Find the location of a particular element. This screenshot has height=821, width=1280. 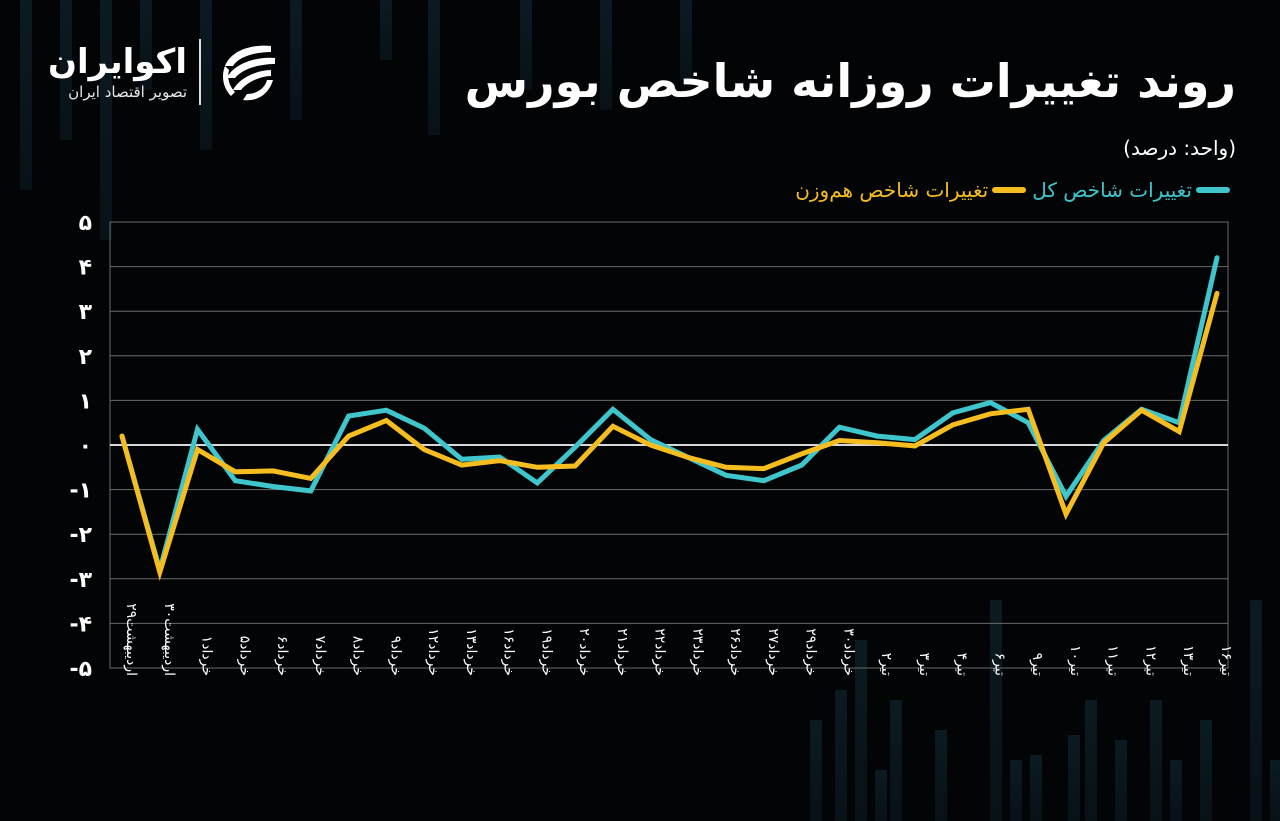

legend-swatch-total is located at coordinates (1213, 190).